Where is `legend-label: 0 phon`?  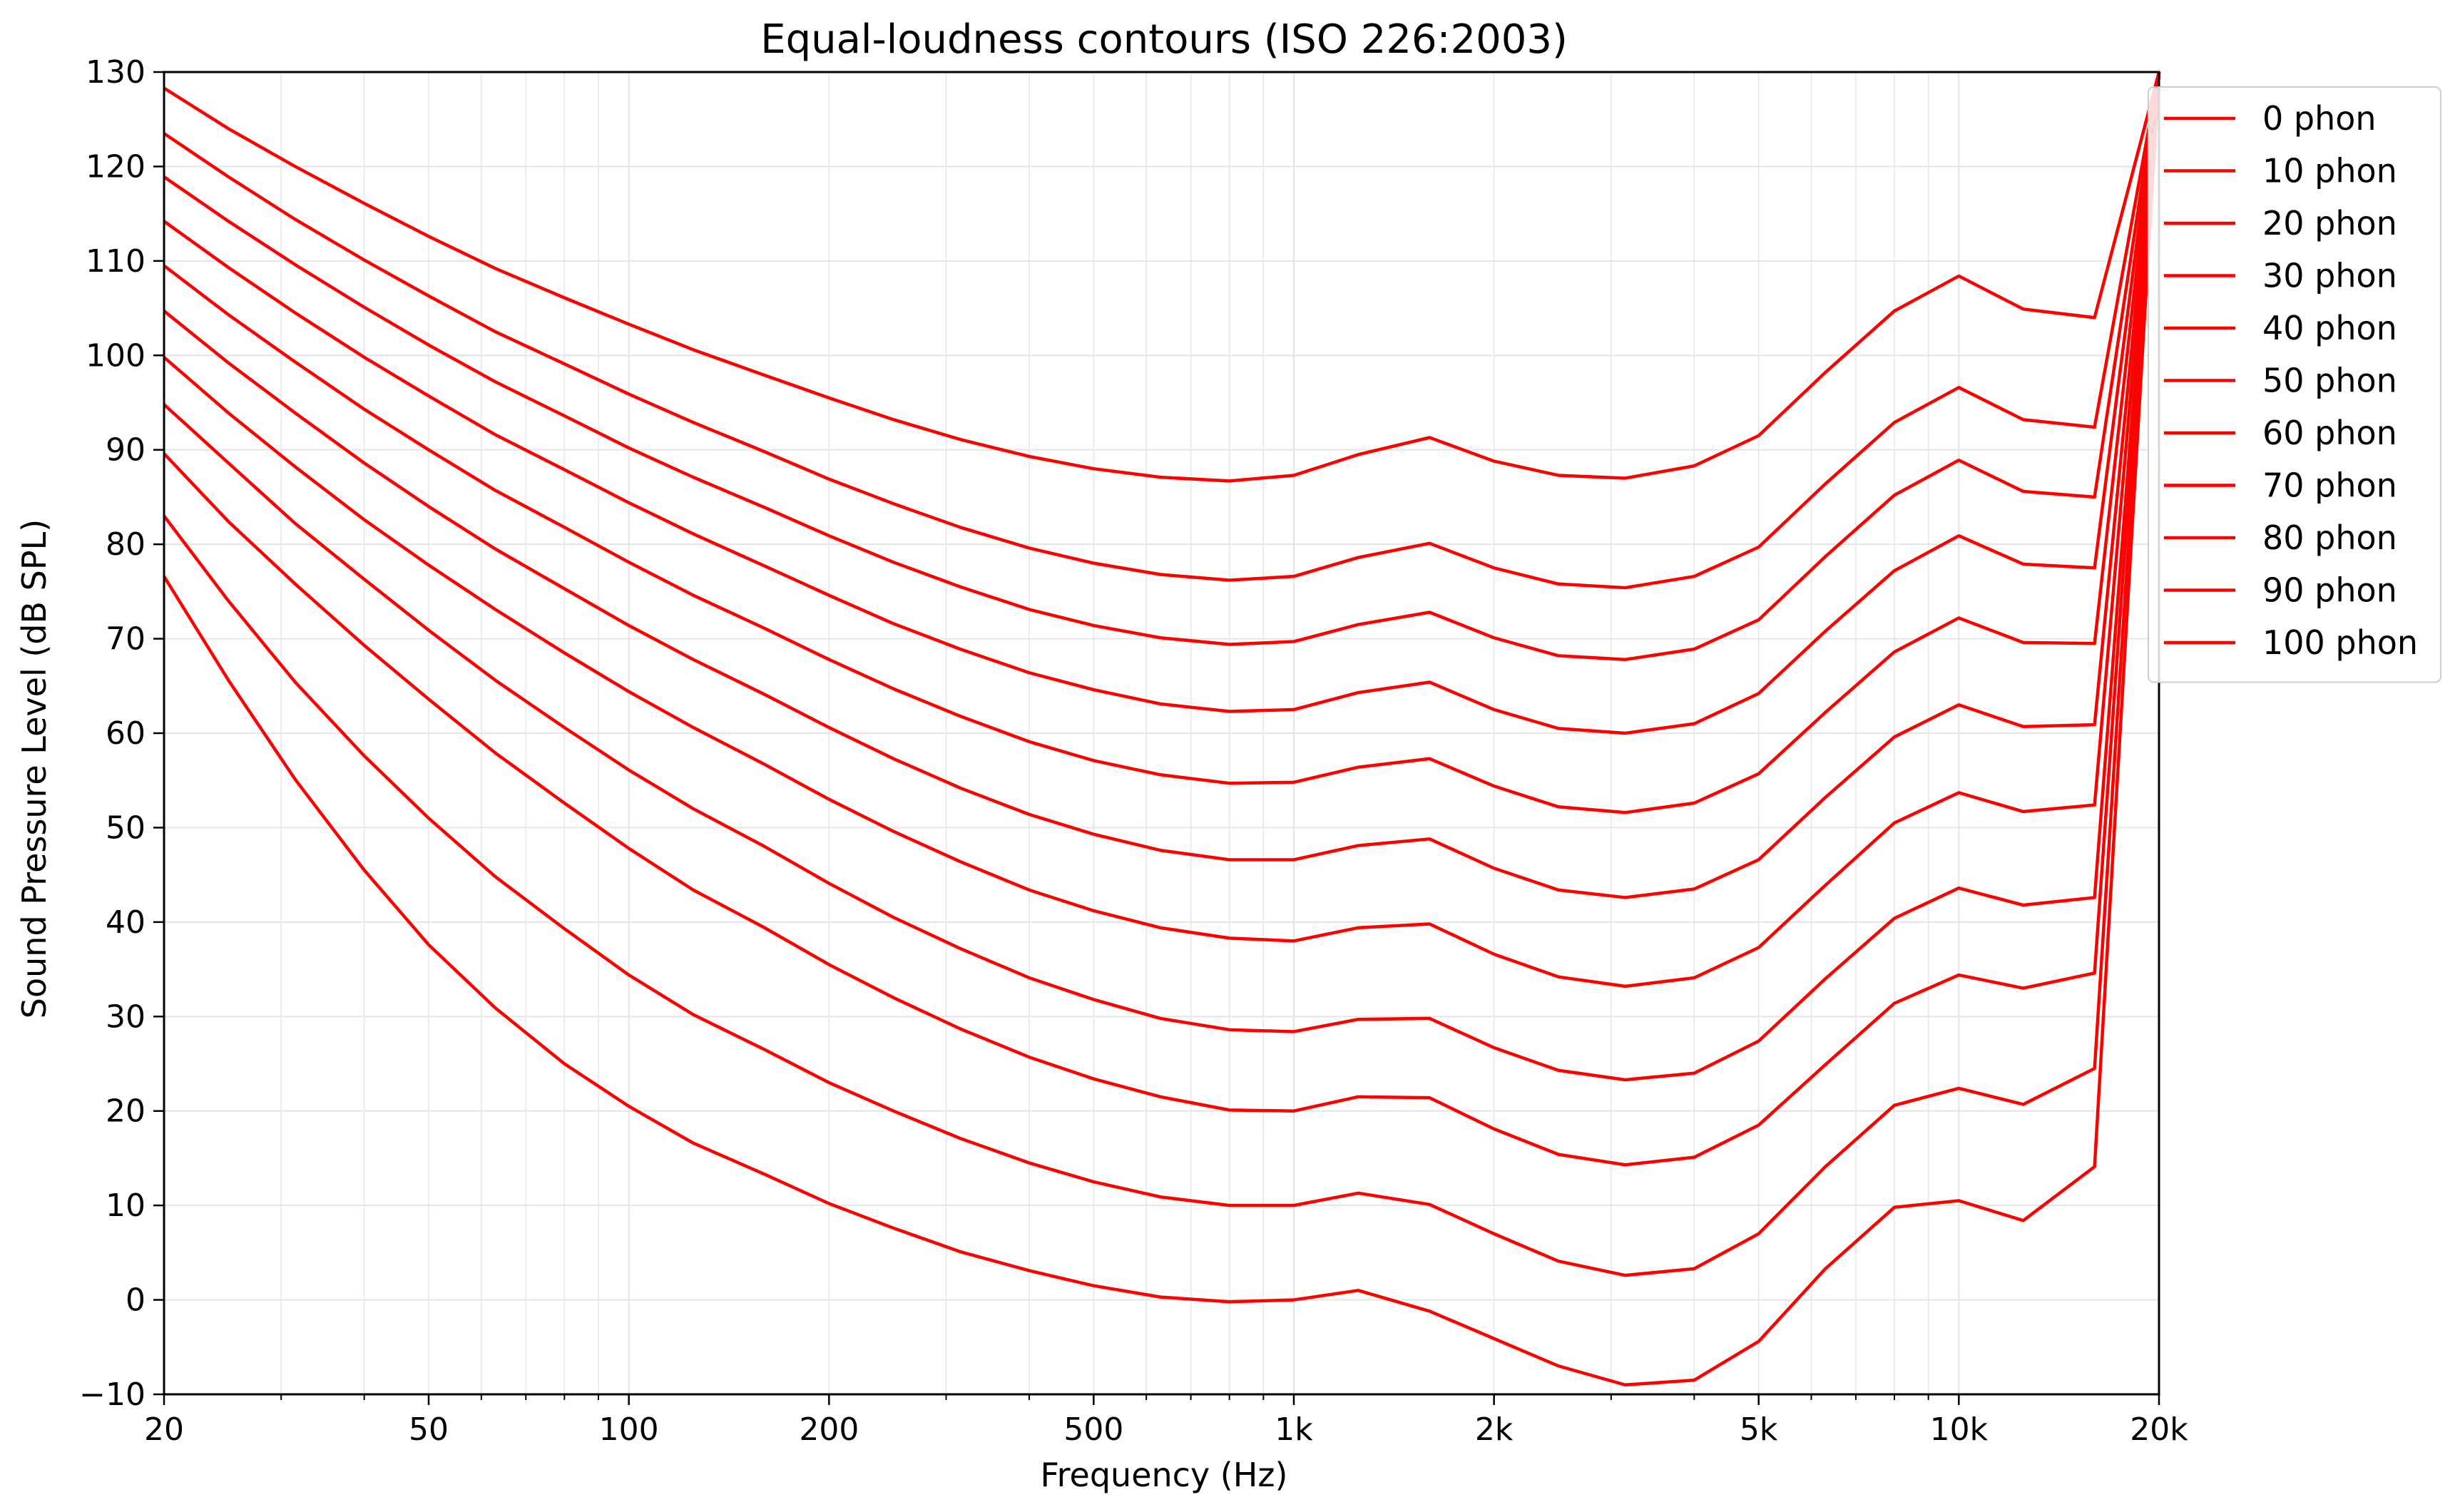 legend-label: 0 phon is located at coordinates (2319, 118).